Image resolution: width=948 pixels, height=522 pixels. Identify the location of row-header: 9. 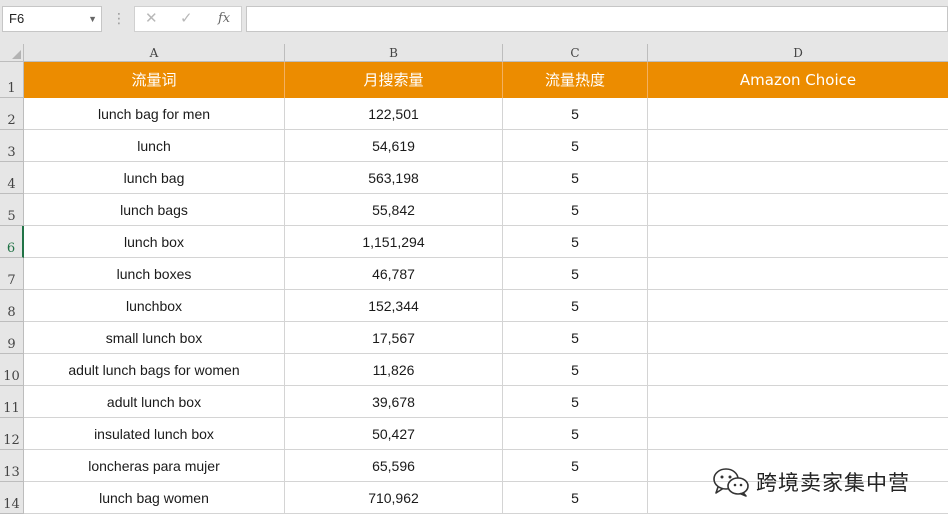
(12, 338).